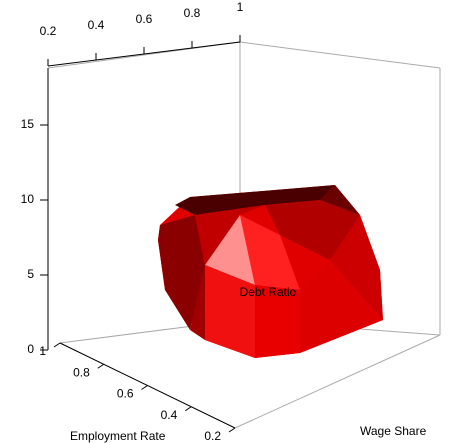  I want to click on y-tick-label: 0.6, so click(125, 394).